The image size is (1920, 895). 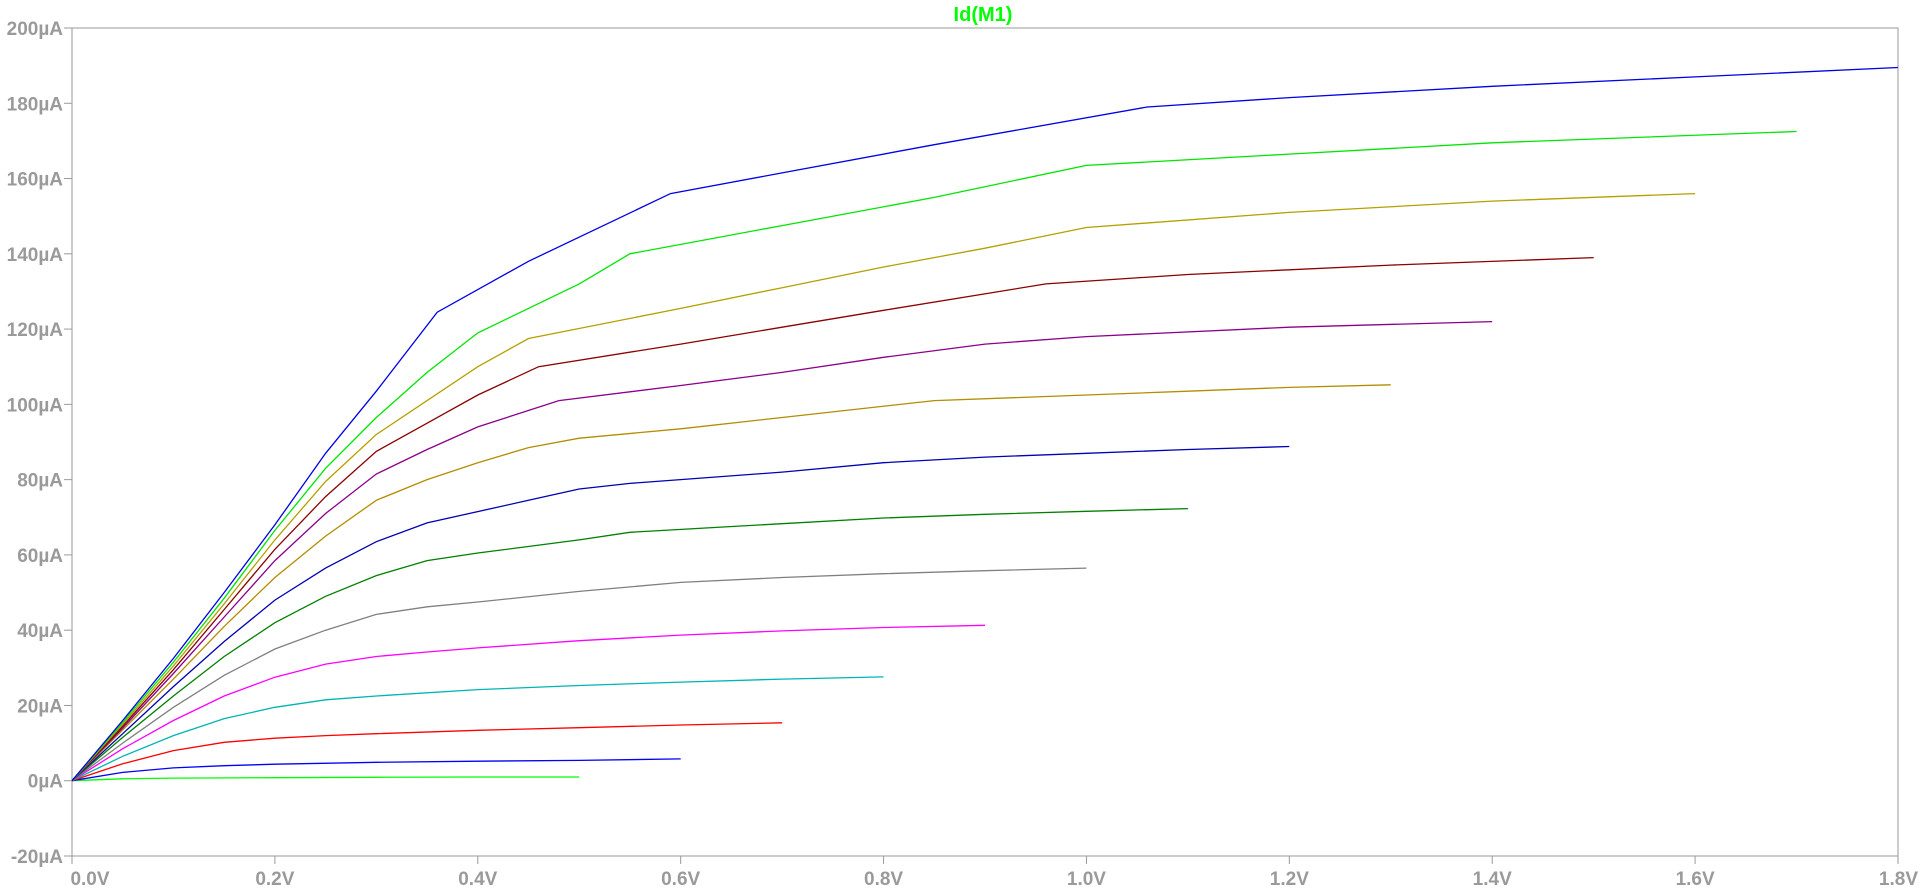 What do you see at coordinates (35, 104) in the screenshot?
I see `y-tick-label: 180µA` at bounding box center [35, 104].